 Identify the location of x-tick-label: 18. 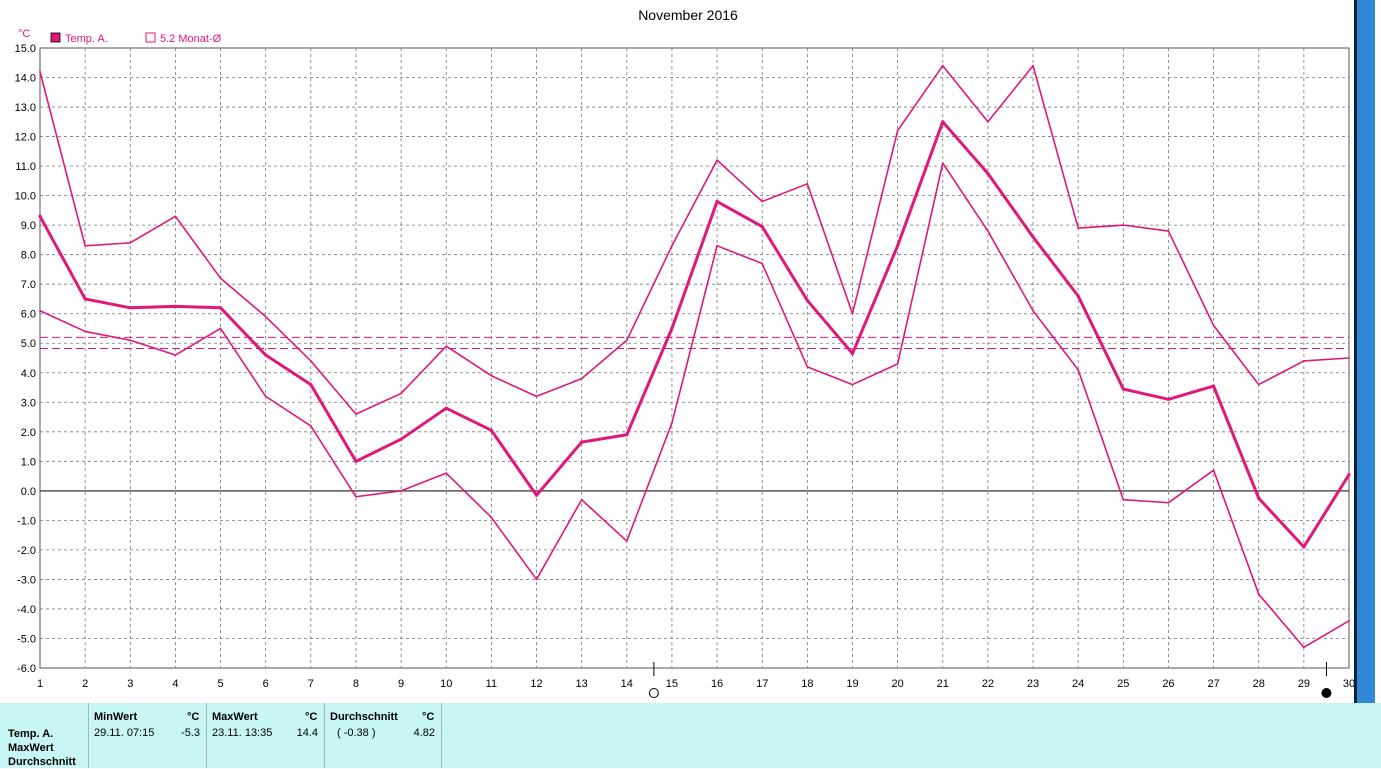
(807, 684).